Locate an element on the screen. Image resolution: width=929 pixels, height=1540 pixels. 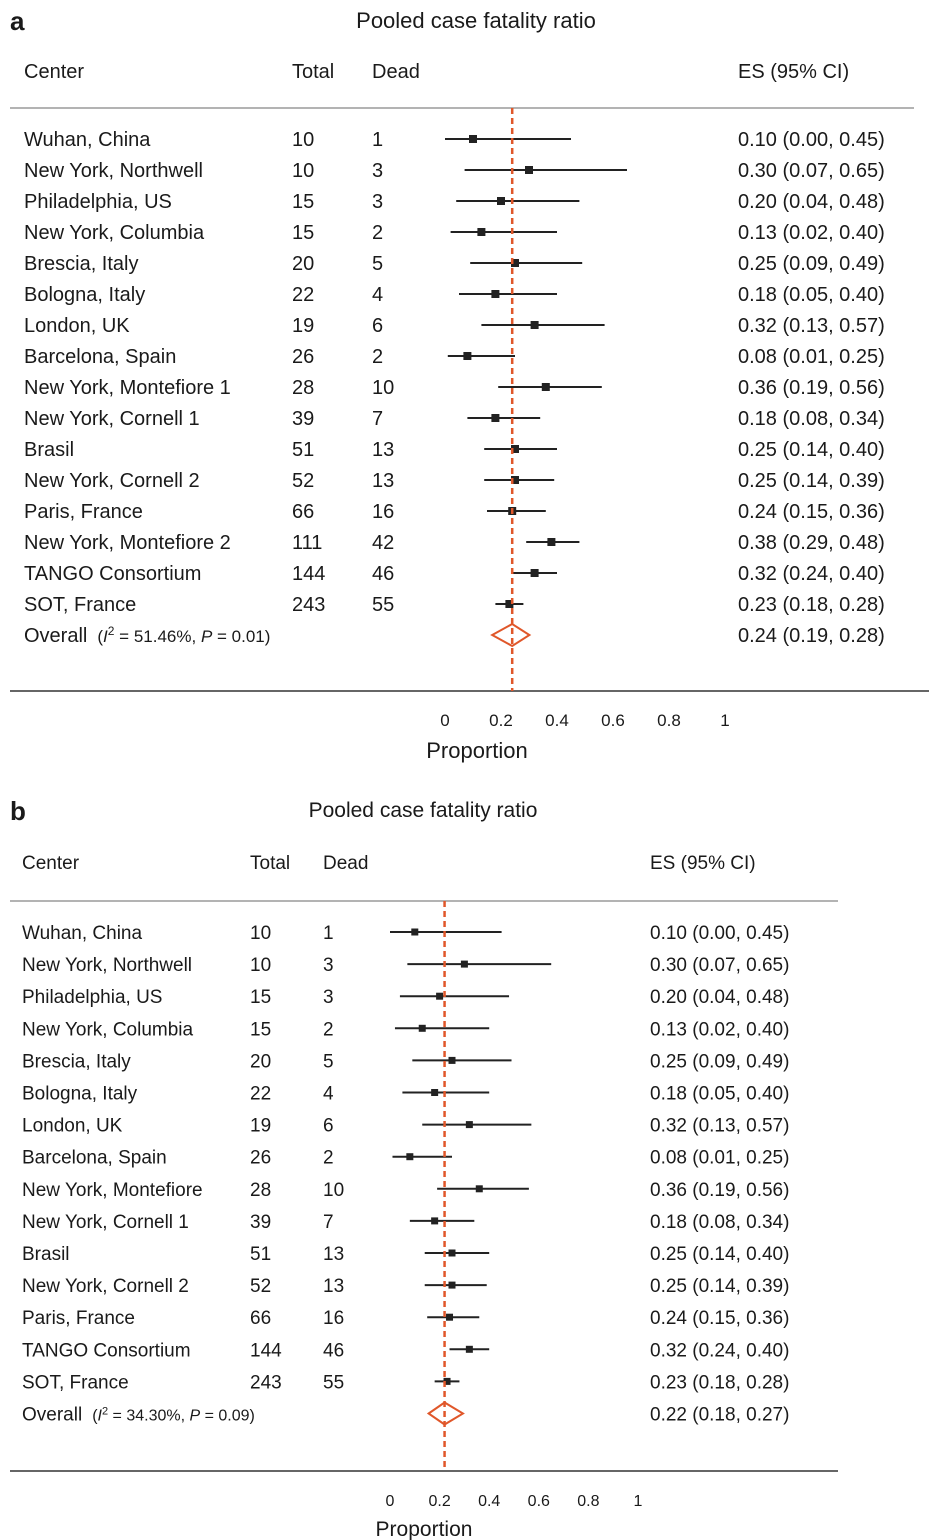
overall-label: Overall (I2 = 34.30%, P = 0.09) is located at coordinates (138, 1415).